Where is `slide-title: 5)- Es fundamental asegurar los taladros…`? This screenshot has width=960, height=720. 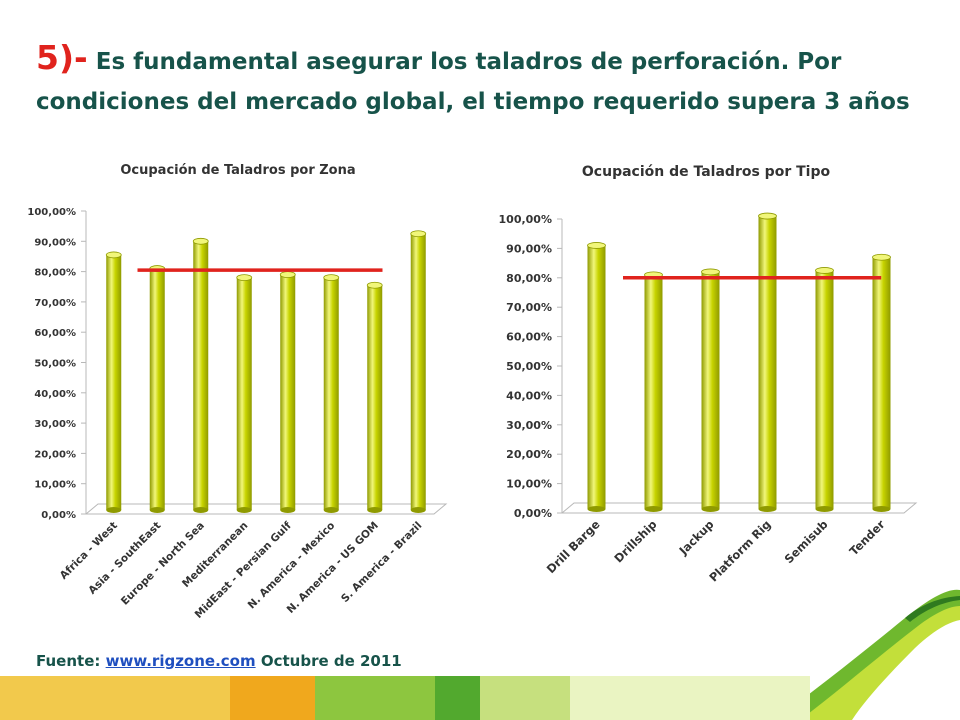
slide-title: 5)- Es fundamental asegurar los taladros… is located at coordinates (486, 80).